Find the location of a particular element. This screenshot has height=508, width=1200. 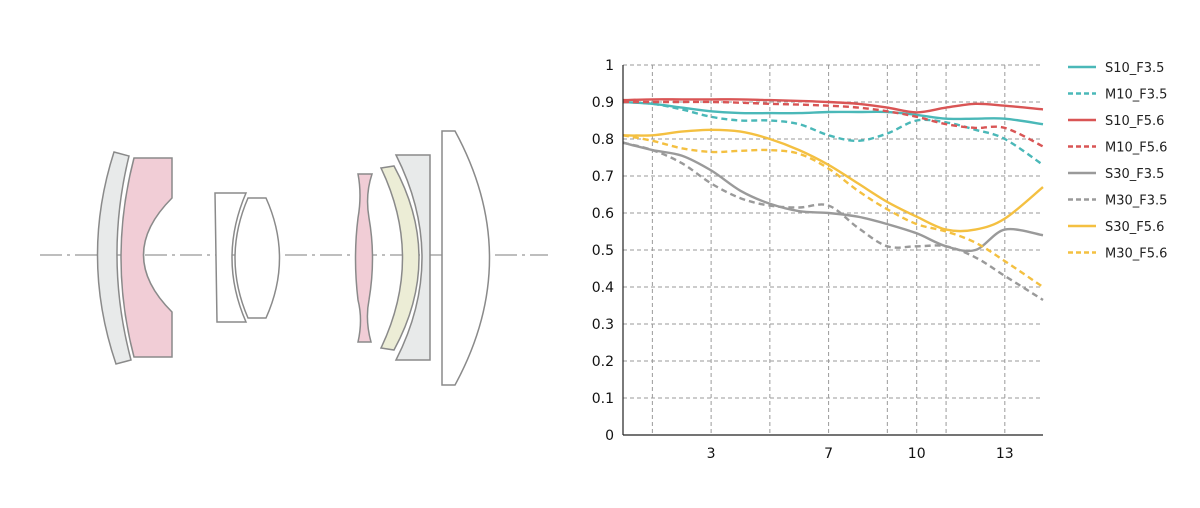

y-tick-label: 0.8 is located at coordinates (603, 140).